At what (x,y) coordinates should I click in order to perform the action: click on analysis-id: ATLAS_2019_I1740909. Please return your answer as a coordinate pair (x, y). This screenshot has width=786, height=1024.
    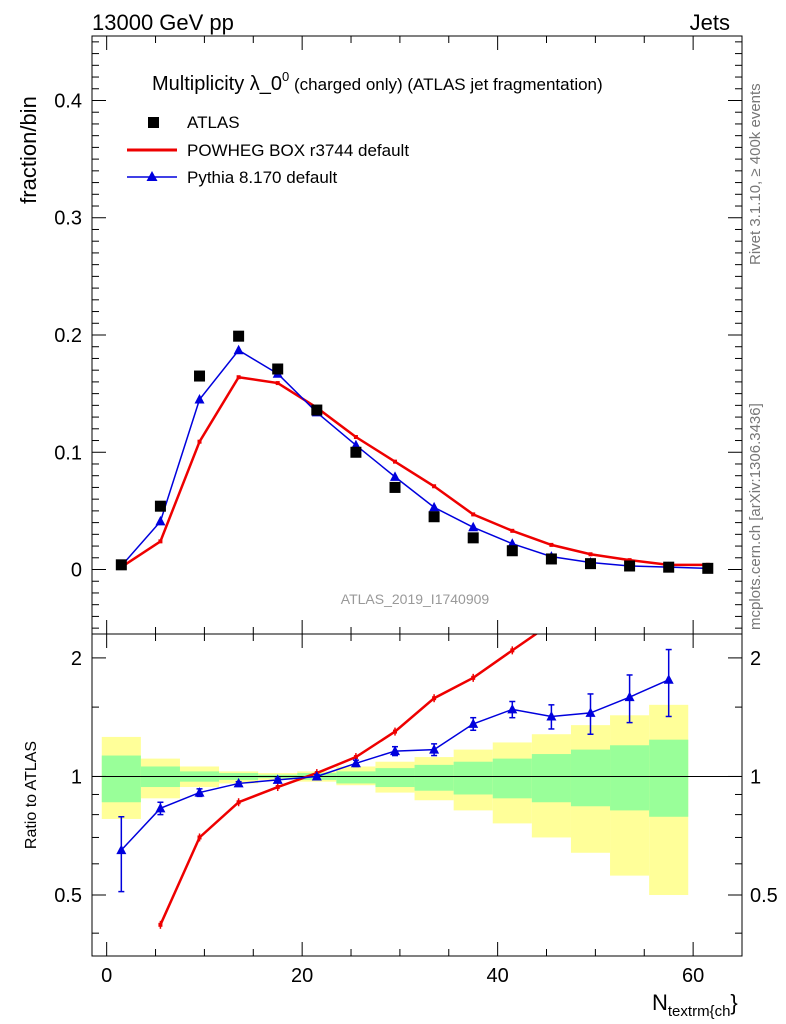
    Looking at the image, I should click on (415, 599).